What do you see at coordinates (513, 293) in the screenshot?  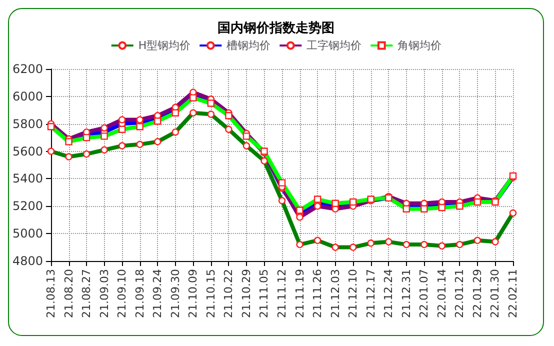 I see `x-tick-label: 22.02.11` at bounding box center [513, 293].